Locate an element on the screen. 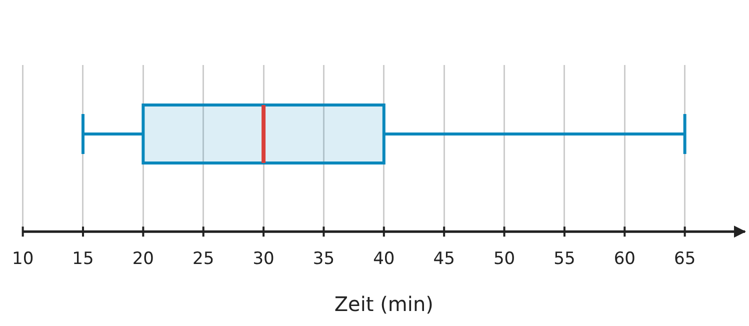 This screenshot has height=326, width=749. x-tick-label: 30 is located at coordinates (263, 259).